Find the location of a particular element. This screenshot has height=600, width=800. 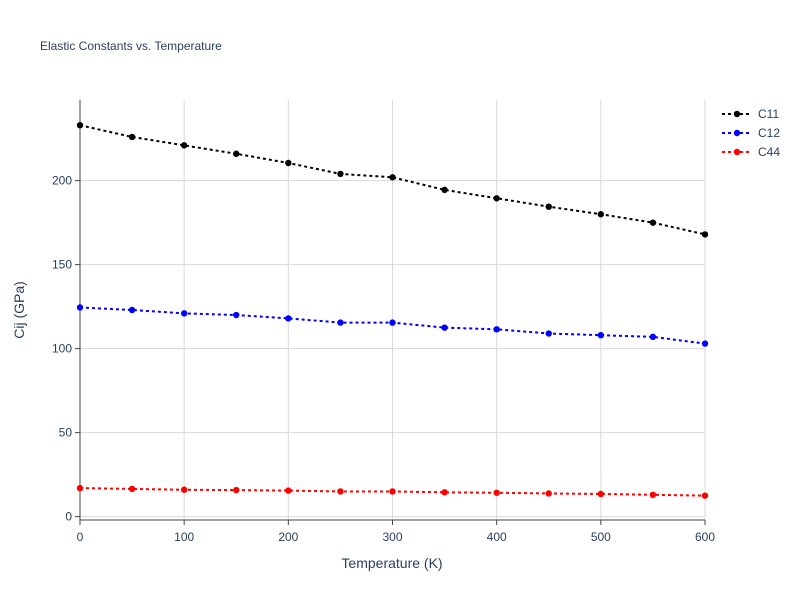

x-tick-label: 300 is located at coordinates (392, 537).